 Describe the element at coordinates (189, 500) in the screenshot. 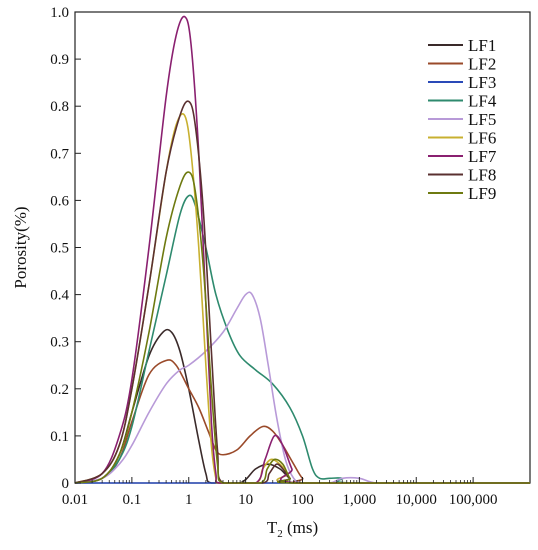

I see `x-tick-label: 1` at that location.